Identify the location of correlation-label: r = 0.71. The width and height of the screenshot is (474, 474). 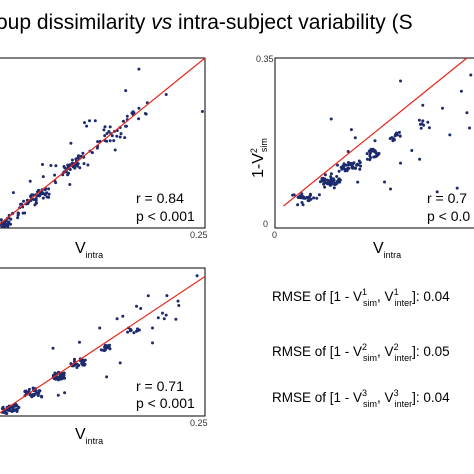
(160, 386).